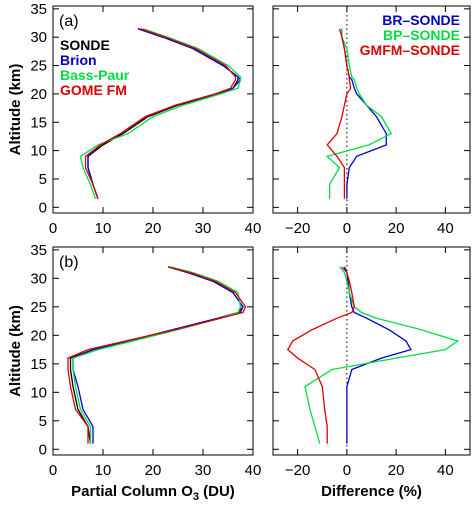 This screenshot has height=506, width=474. What do you see at coordinates (78, 60) in the screenshot?
I see `legend-entry: Brion` at bounding box center [78, 60].